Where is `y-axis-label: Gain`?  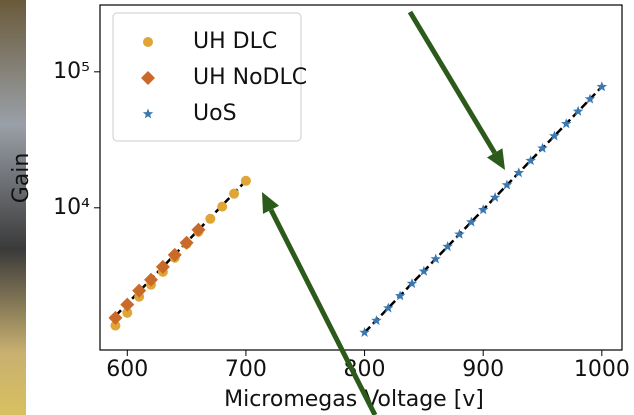
y-axis-label: Gain is located at coordinates (21, 178).